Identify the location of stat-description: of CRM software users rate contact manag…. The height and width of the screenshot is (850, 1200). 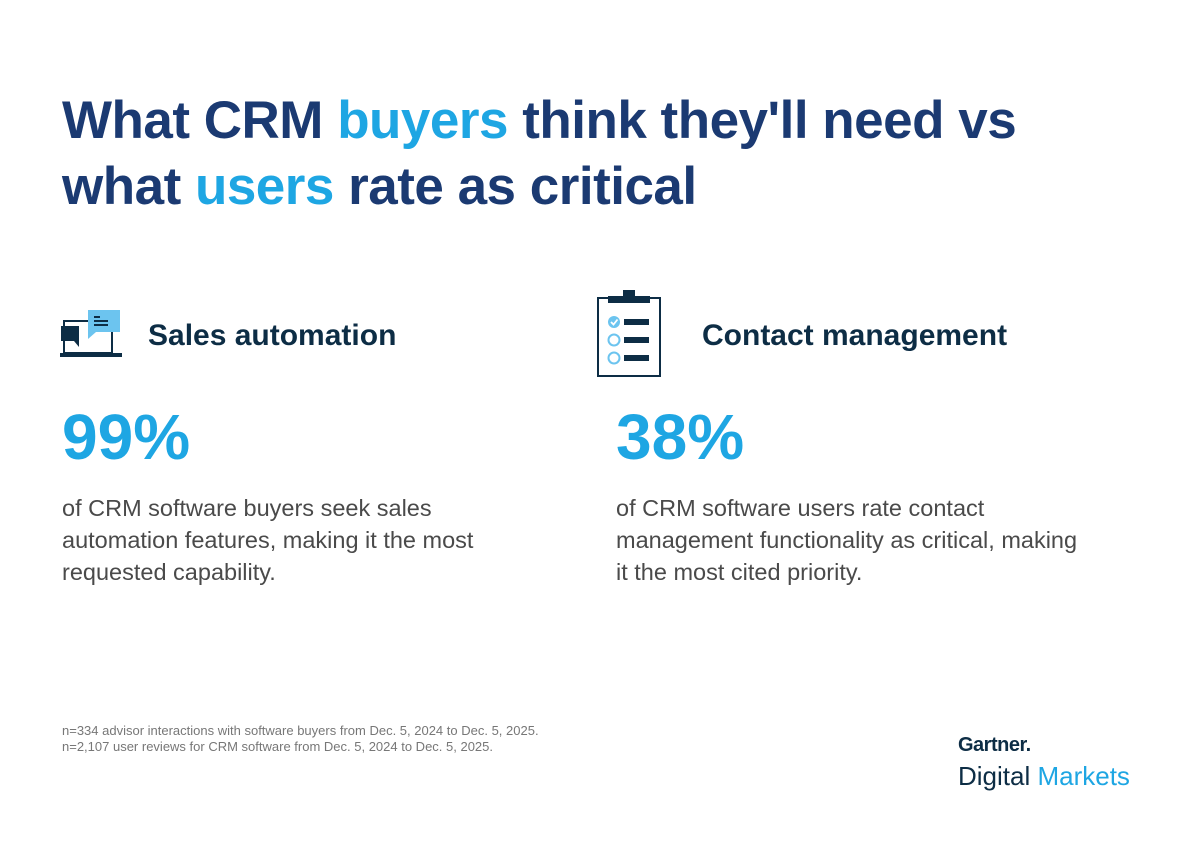
(847, 540).